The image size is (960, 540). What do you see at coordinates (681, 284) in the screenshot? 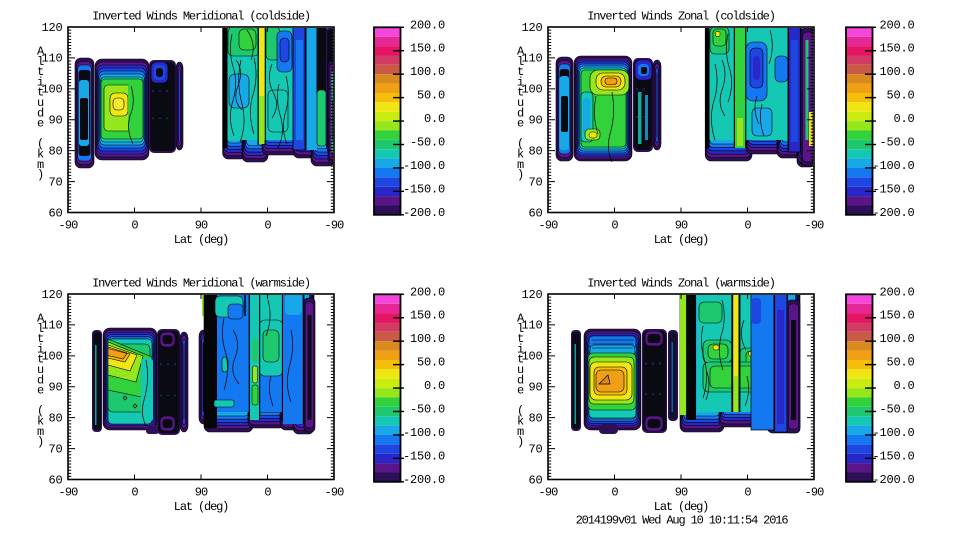
I see `svg-text:Inverted Winds Zonal (warmside: Inverted Winds Zonal (warmside)` at bounding box center [681, 284].